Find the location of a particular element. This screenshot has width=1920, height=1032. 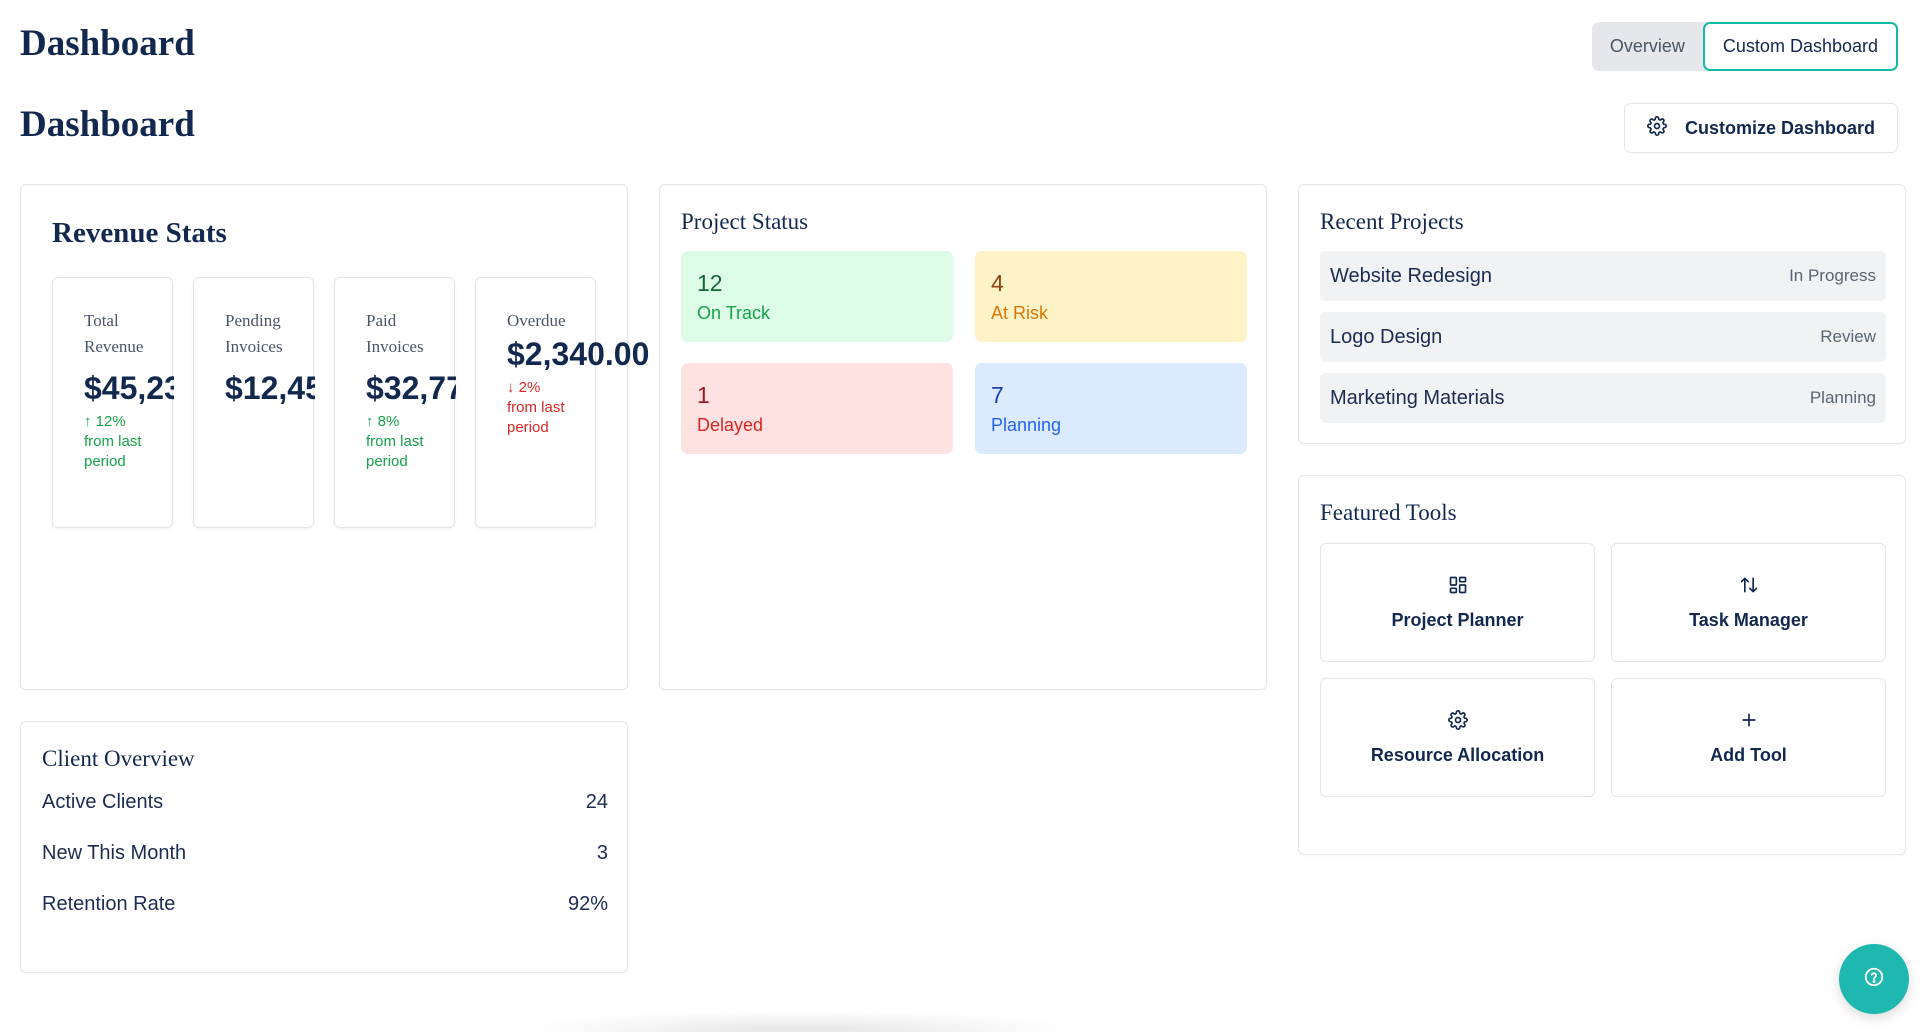

stat-value: $32,775.89 is located at coordinates (411, 388).